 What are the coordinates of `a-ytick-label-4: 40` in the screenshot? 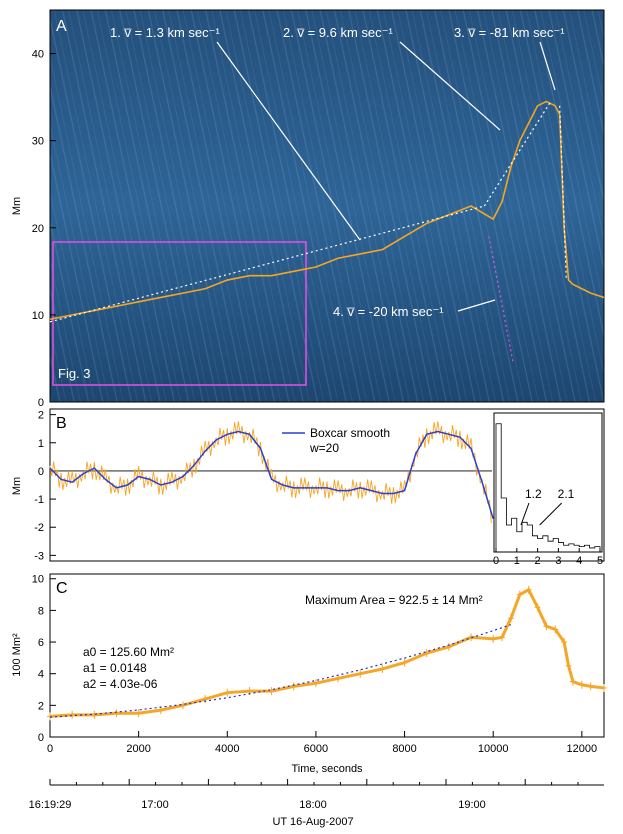 It's located at (38, 55).